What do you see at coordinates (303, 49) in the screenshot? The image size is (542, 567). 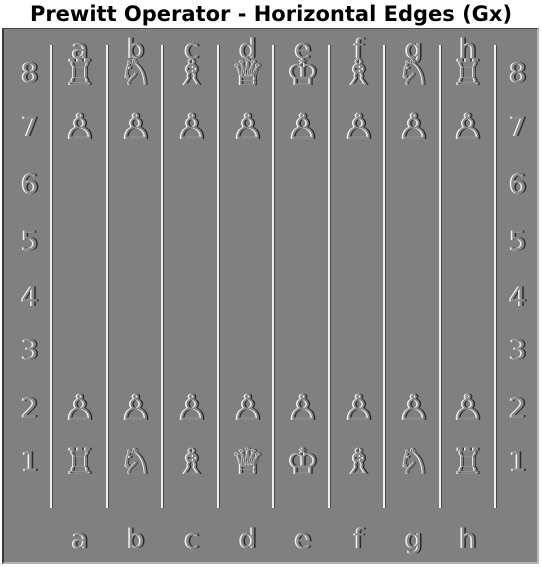 I see `file-label-top: e` at bounding box center [303, 49].